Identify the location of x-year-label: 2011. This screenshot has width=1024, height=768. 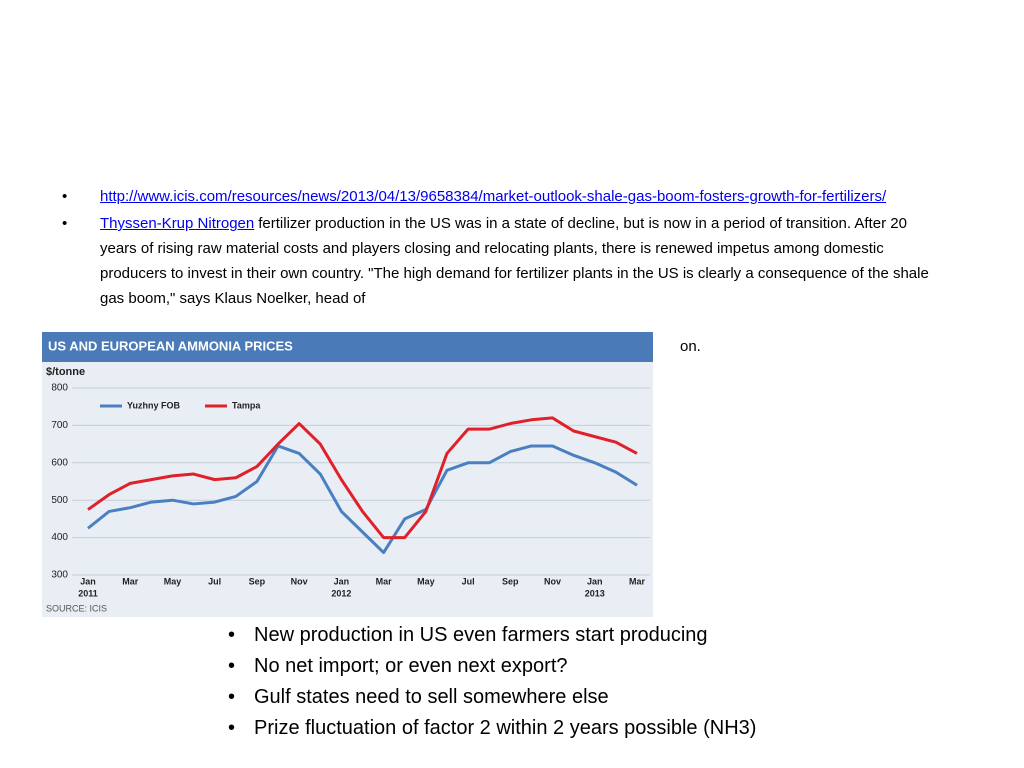
(88, 593).